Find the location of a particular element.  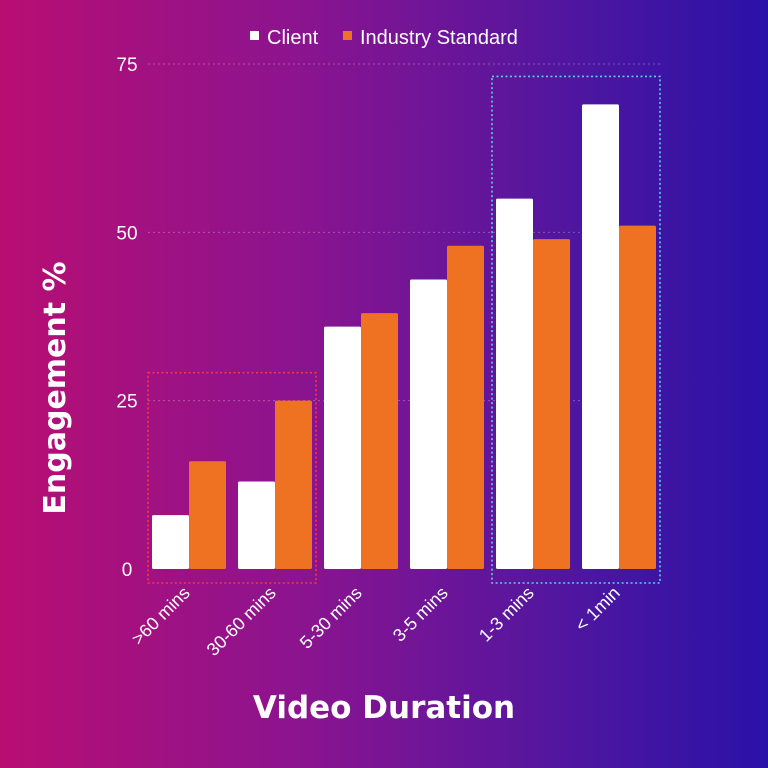

x-tick-label: 30-60 mins is located at coordinates (241, 621).